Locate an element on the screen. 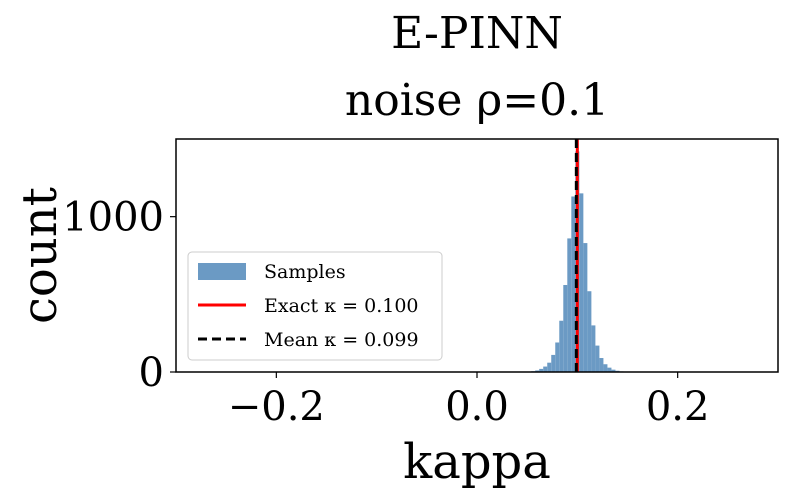 Image resolution: width=792 pixels, height=503 pixels. y-tick-label: 1000 is located at coordinates (113, 218).